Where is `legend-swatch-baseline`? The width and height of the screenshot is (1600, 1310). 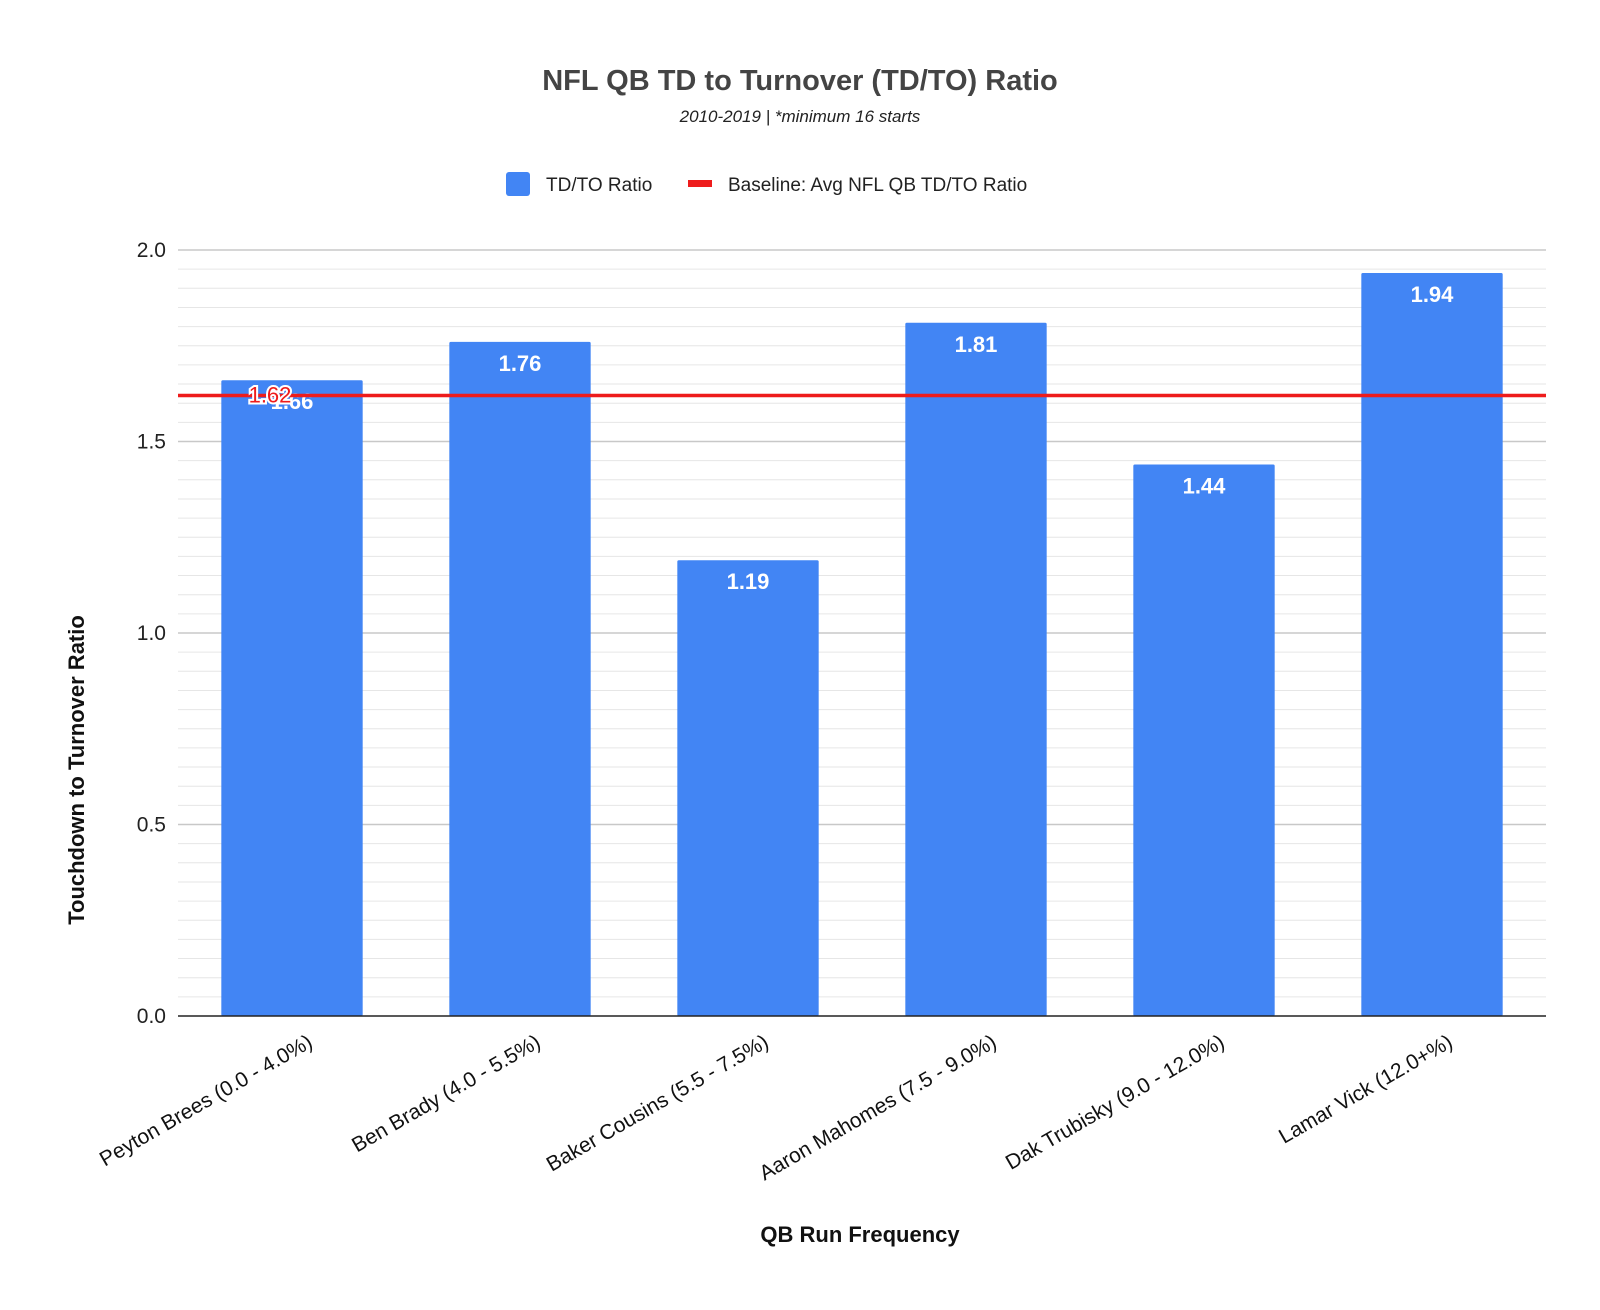
legend-swatch-baseline is located at coordinates (700, 183).